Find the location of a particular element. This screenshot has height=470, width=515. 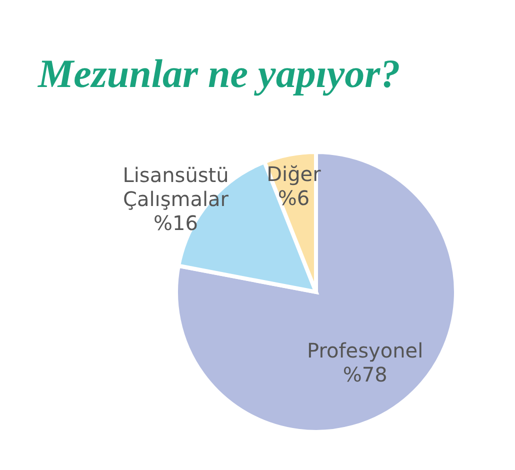

data-label: %16 is located at coordinates (176, 222).